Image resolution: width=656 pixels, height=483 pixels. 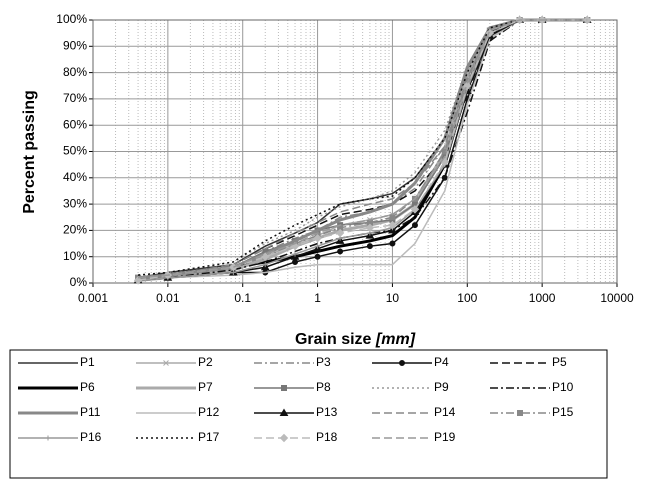 What do you see at coordinates (75, 177) in the screenshot?
I see `y-tick-label: 40%` at bounding box center [75, 177].